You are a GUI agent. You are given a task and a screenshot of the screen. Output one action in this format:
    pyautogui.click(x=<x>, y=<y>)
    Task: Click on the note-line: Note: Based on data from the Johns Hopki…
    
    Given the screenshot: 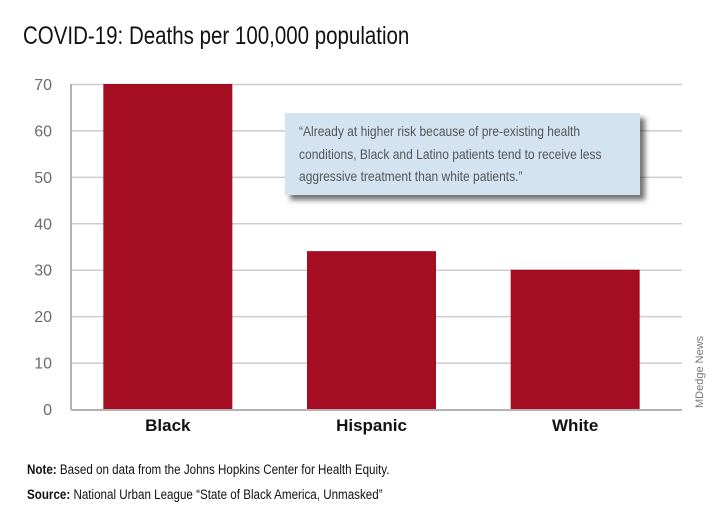 What is the action you would take?
    pyautogui.click(x=208, y=469)
    